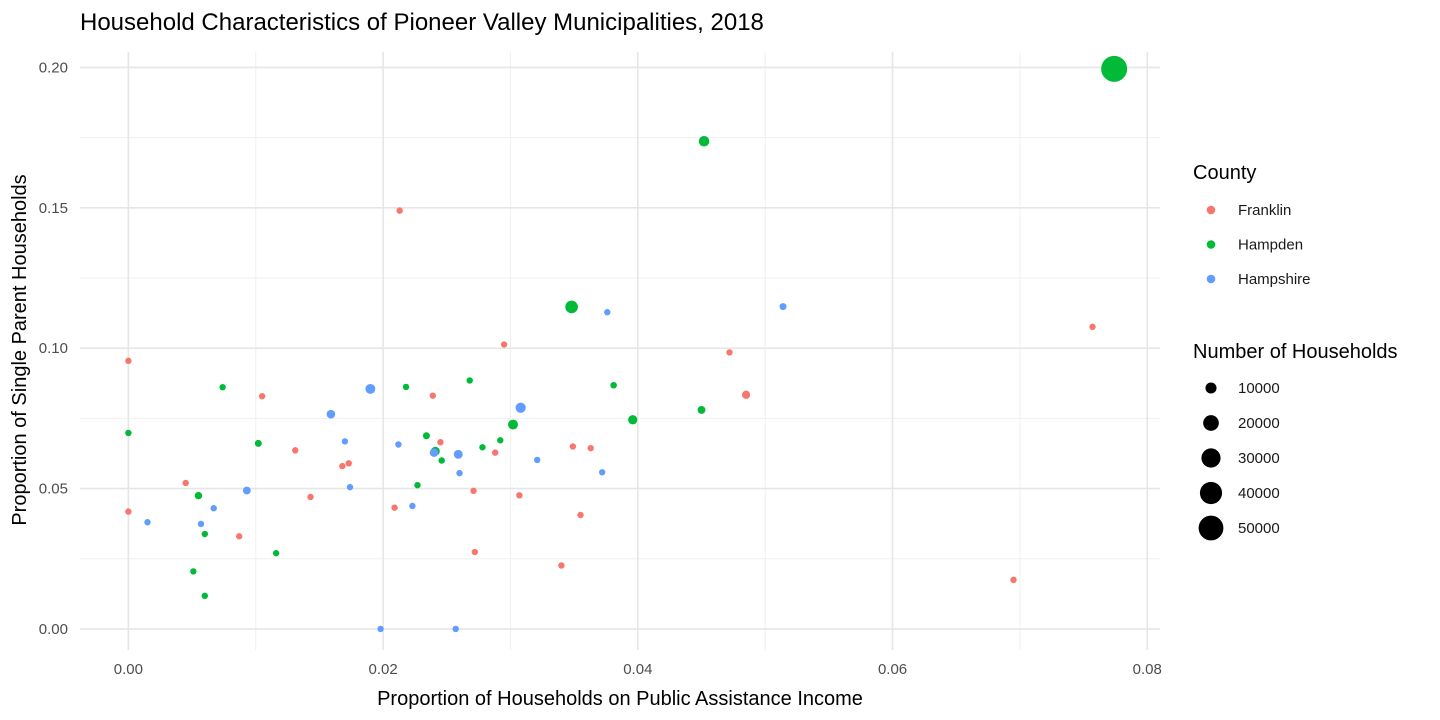 The height and width of the screenshot is (720, 1440). I want to click on y-tick-label: 0.05, so click(53, 489).